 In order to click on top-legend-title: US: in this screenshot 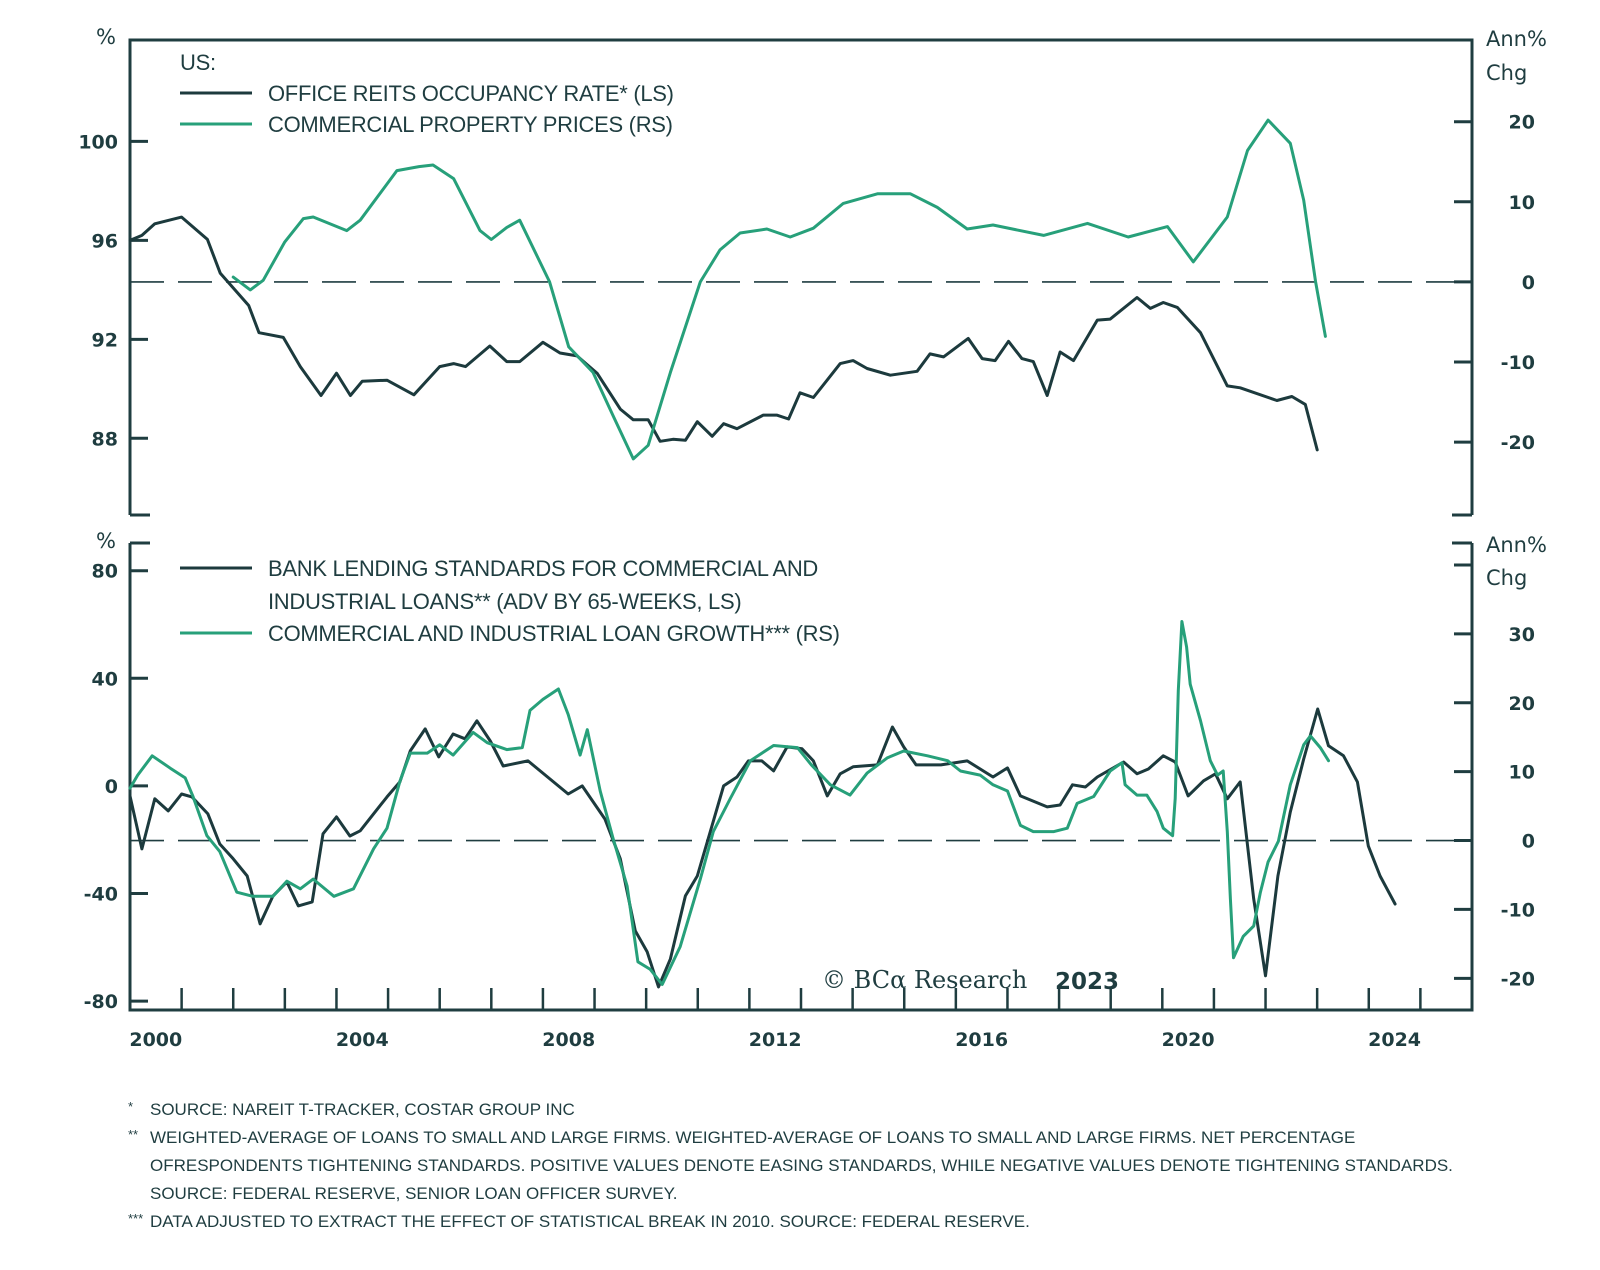, I will do `click(198, 62)`.